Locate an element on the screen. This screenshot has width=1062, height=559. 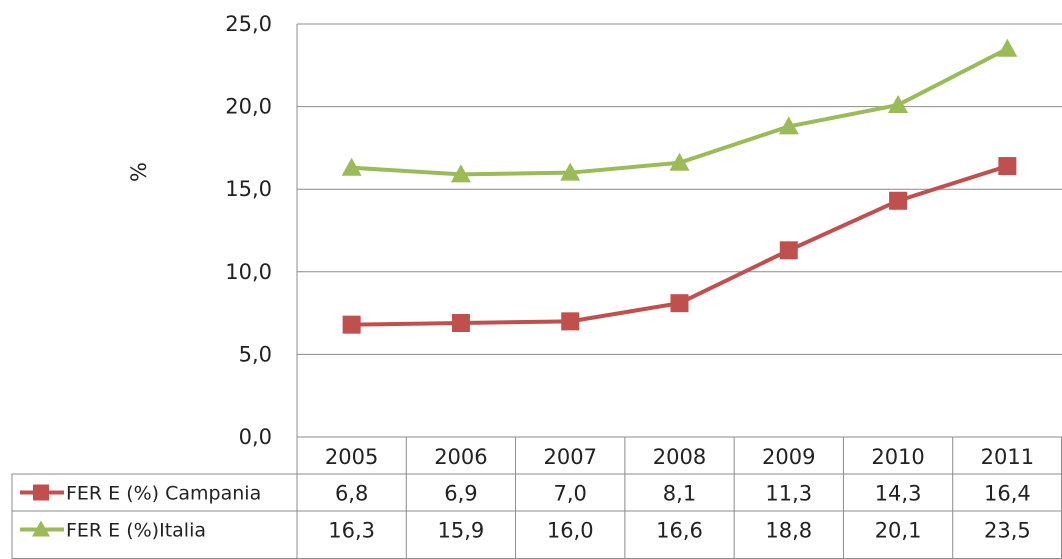
y-tick-label: 25,0 is located at coordinates (248, 24).